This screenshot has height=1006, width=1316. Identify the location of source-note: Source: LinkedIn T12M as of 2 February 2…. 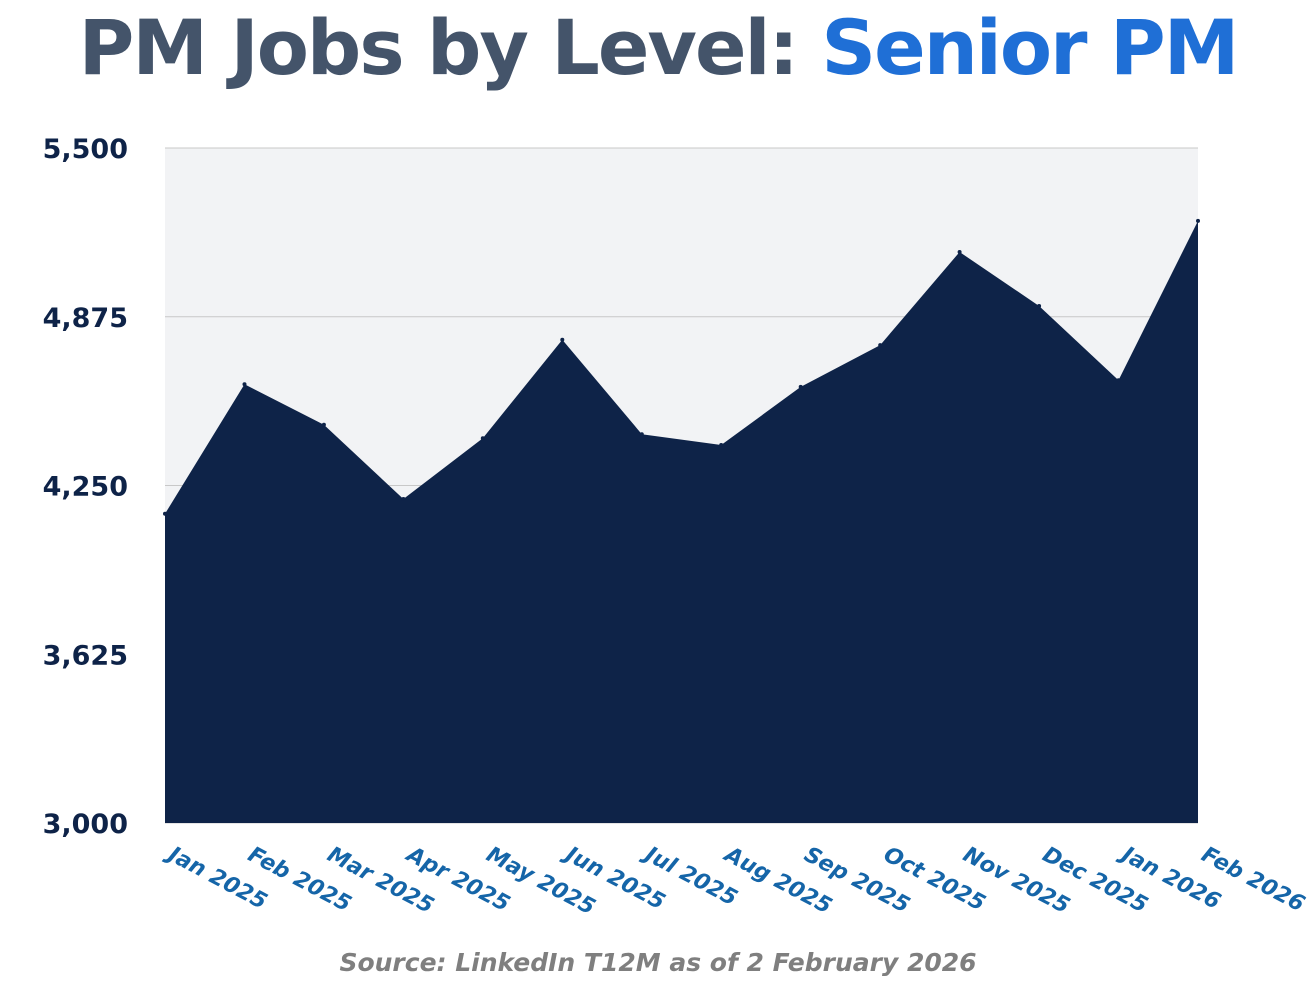
(658, 962).